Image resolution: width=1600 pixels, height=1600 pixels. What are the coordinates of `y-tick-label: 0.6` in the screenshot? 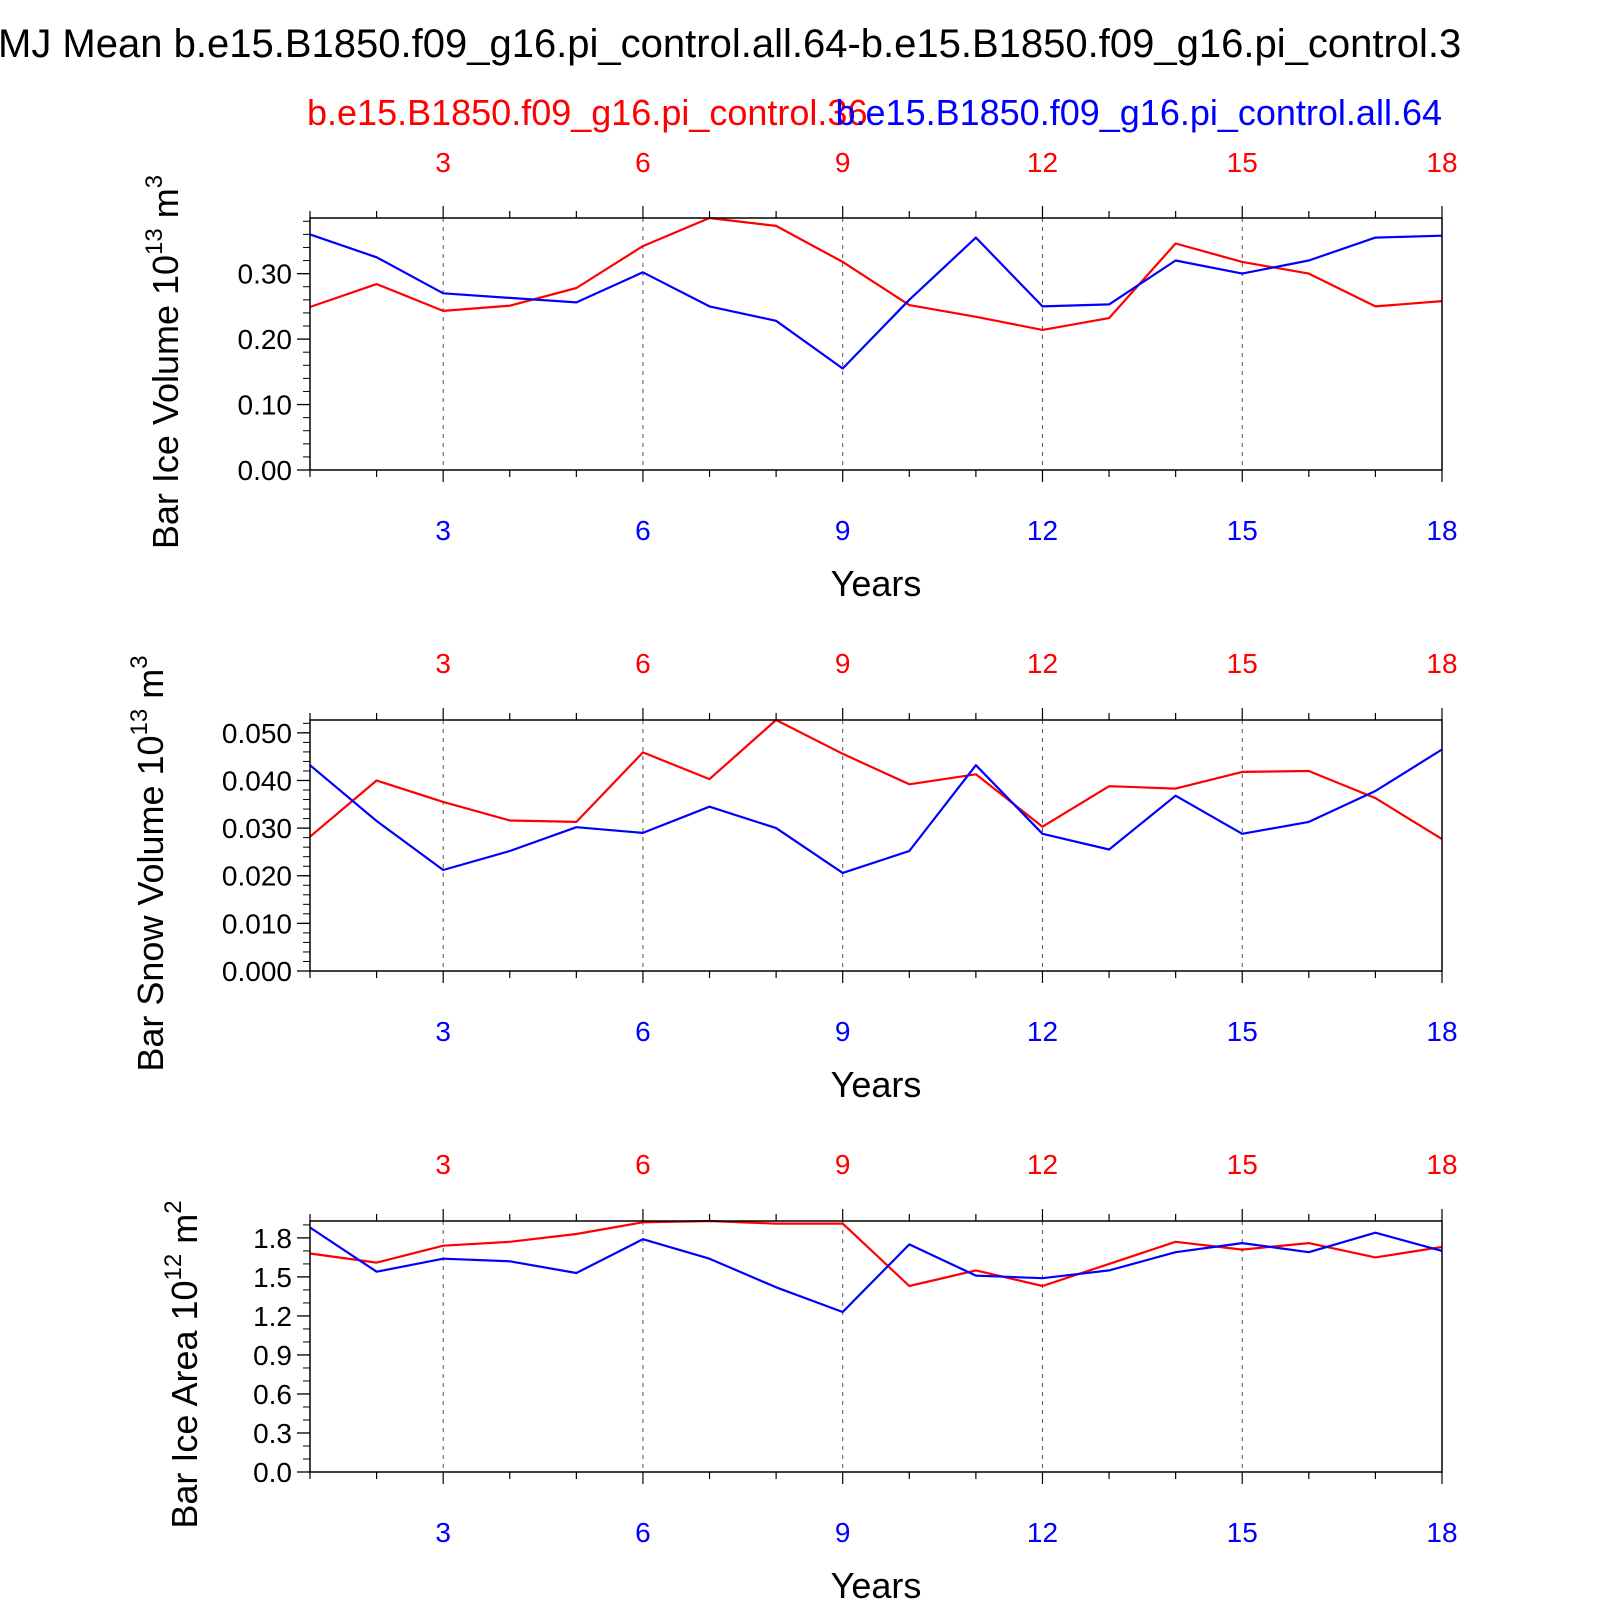 It's located at (272, 1394).